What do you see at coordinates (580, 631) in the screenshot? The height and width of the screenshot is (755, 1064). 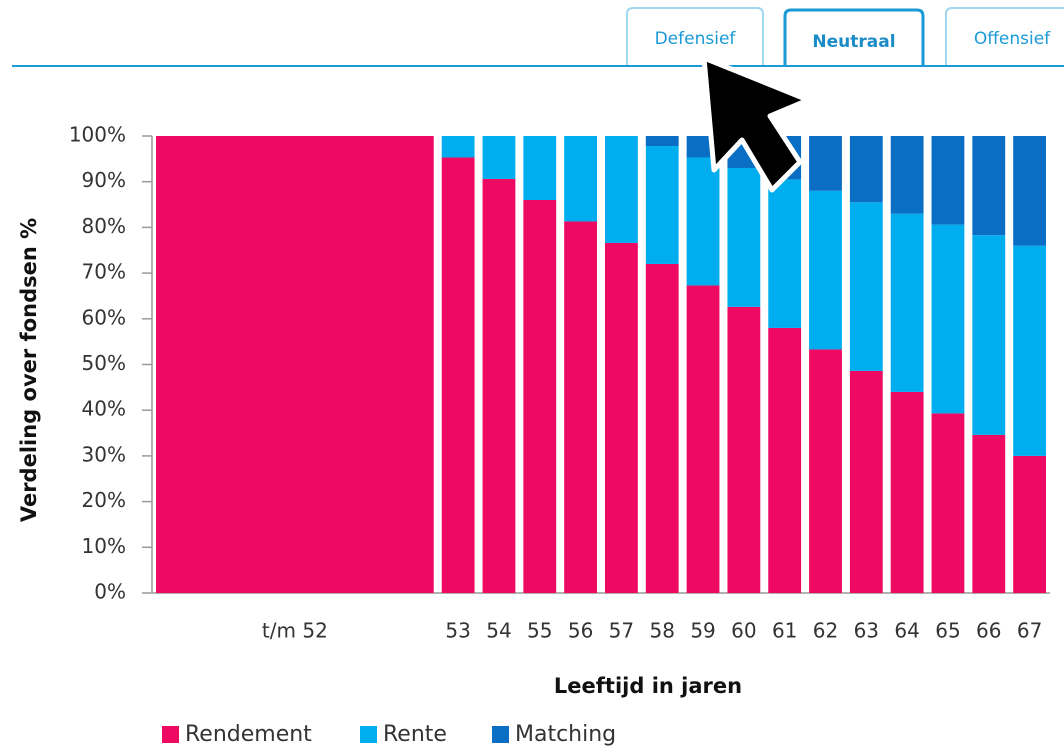 I see `x-tick-label: 56` at bounding box center [580, 631].